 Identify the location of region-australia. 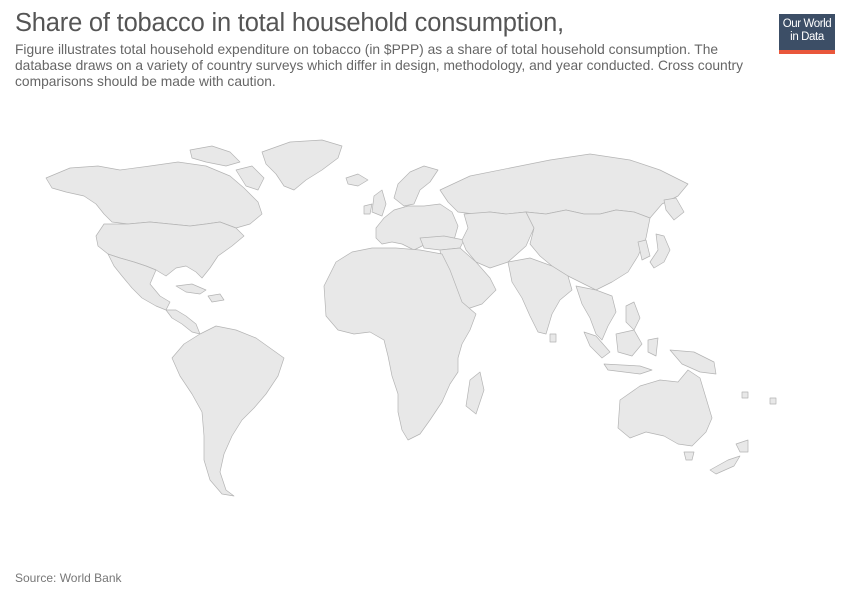
(665, 408).